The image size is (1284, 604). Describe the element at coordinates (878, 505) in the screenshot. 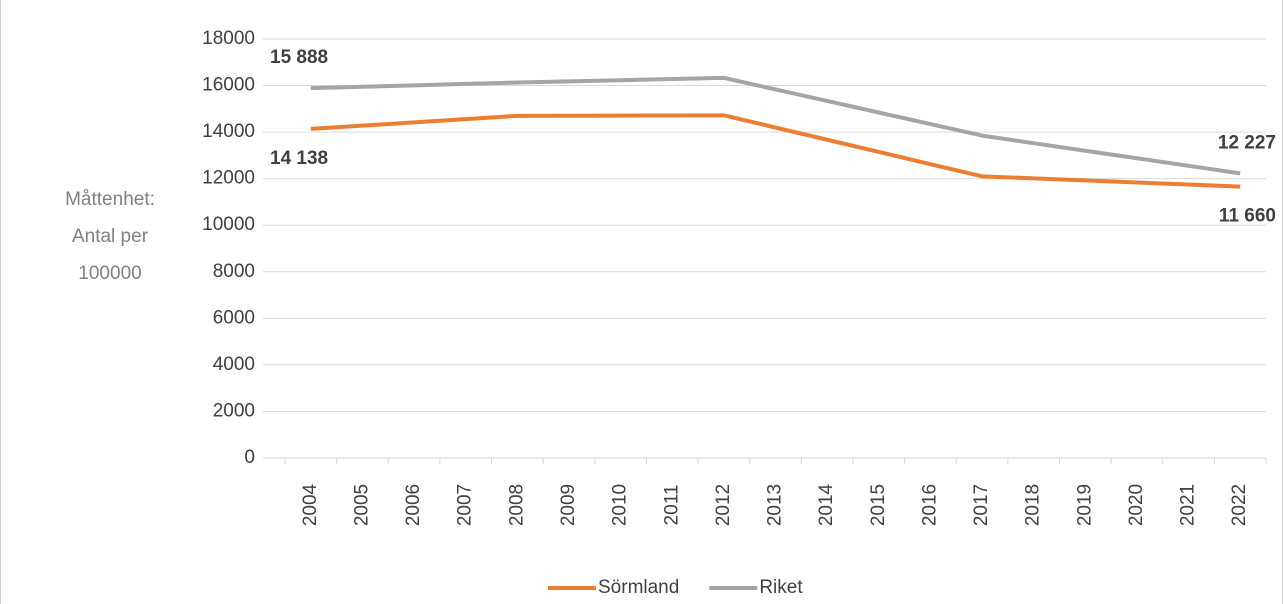

I see `x-tick-label: 2015` at that location.